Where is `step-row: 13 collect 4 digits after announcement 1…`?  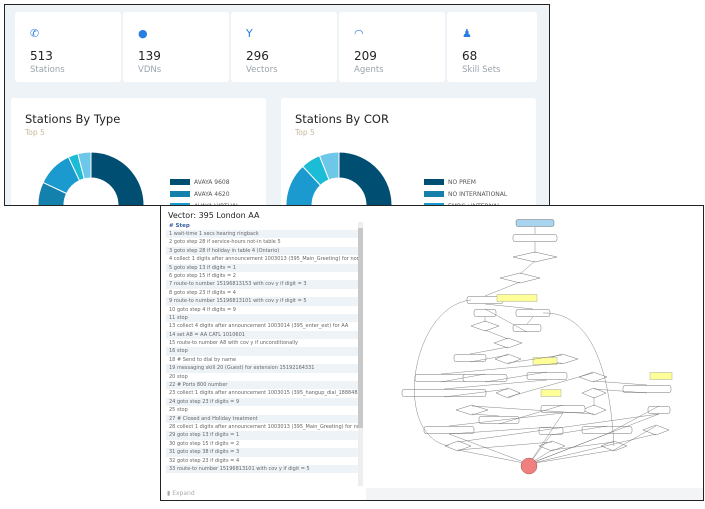
step-row: 13 collect 4 digits after announcement 1… is located at coordinates (259, 326).